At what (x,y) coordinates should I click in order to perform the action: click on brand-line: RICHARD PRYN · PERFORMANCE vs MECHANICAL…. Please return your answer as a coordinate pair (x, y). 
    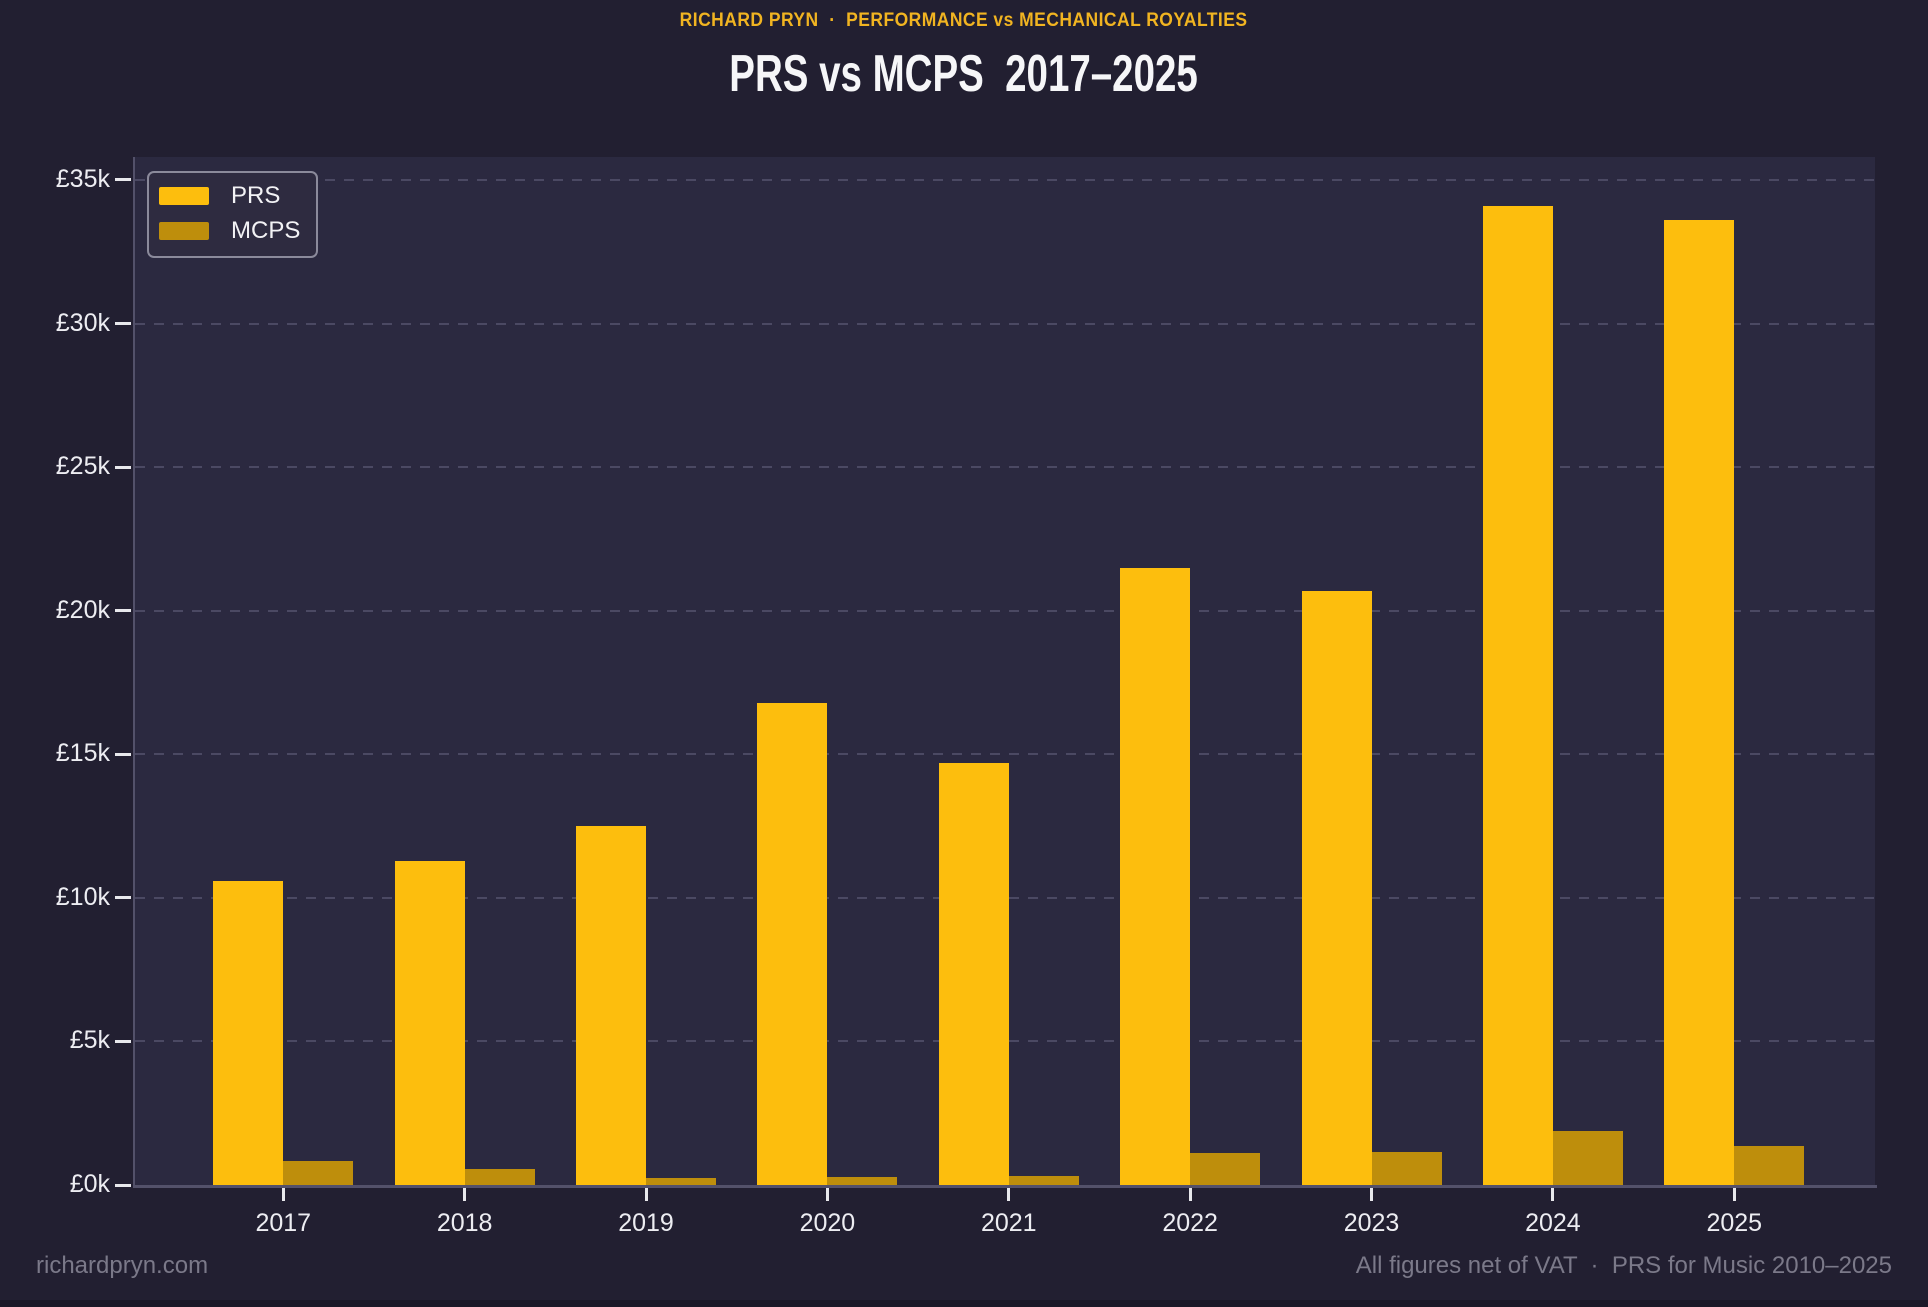
    Looking at the image, I should click on (964, 21).